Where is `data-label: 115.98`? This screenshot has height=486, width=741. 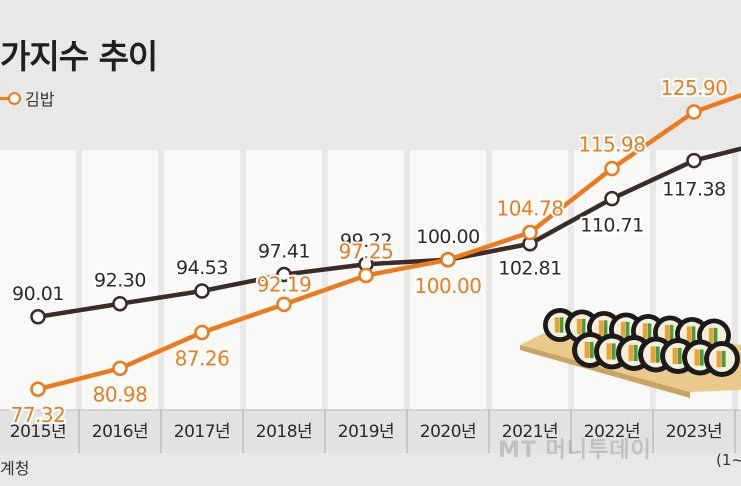 data-label: 115.98 is located at coordinates (612, 145).